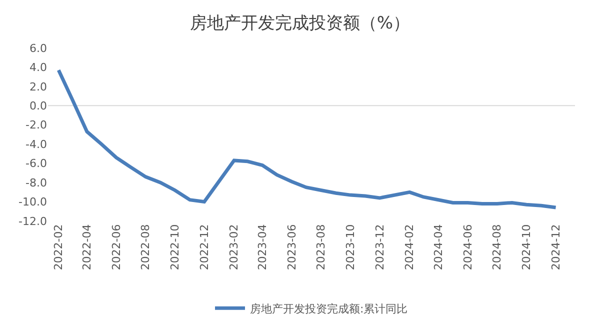  I want to click on x-tick-label: 2024-06, so click(467, 247).